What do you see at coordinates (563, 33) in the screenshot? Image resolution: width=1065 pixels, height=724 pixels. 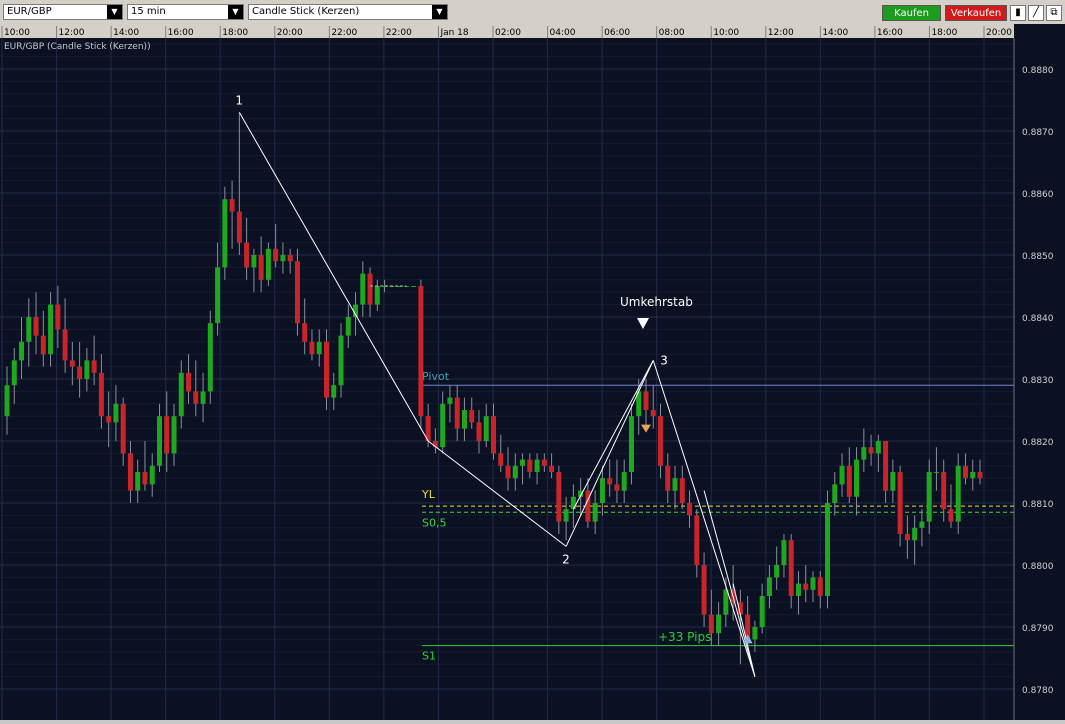 I see `x-tick-label: 04:00` at bounding box center [563, 33].